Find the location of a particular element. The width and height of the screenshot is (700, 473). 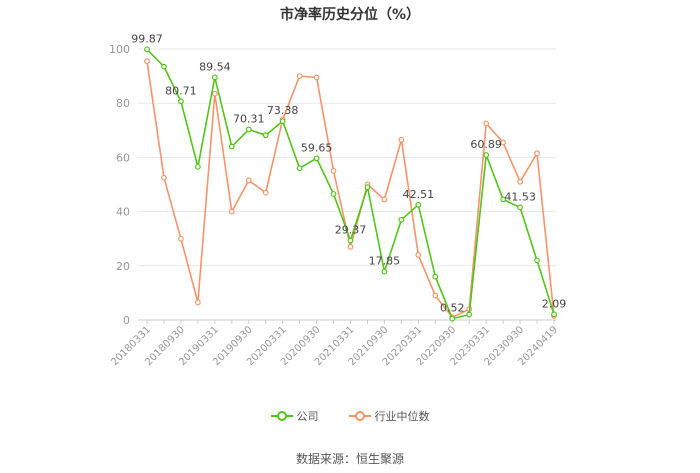

legend-swatch-company is located at coordinates (281, 416).